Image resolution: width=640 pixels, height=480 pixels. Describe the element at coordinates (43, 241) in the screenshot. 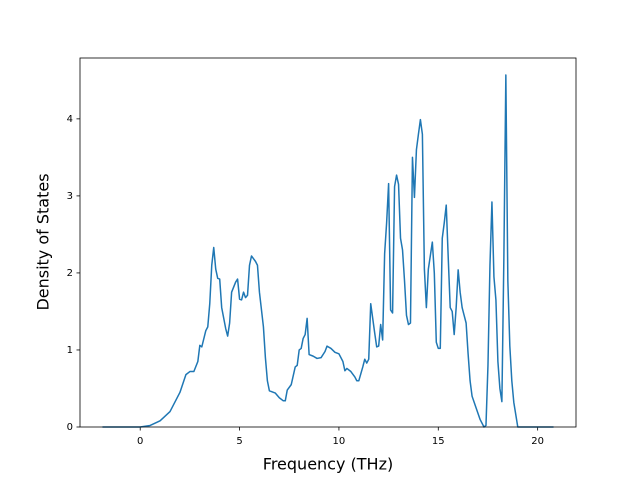

I see `y-axis-label: Density of States` at that location.